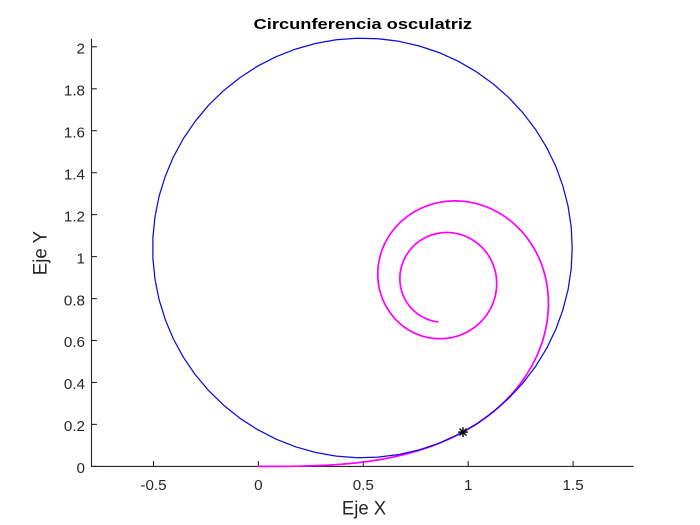  Describe the element at coordinates (363, 24) in the screenshot. I see `svg-text: Circunferencia osculatriz` at that location.